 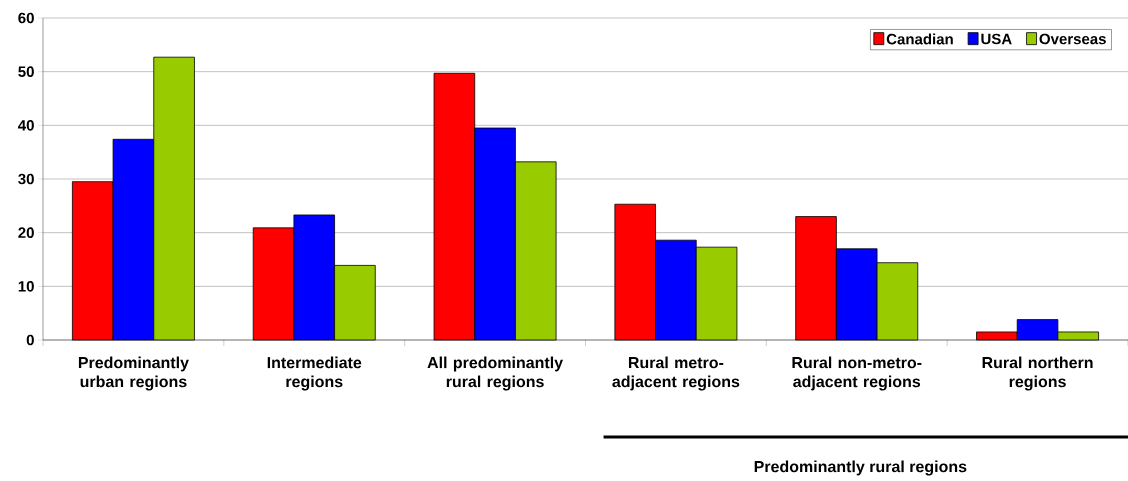 I want to click on x-tick-label: Rural non-metro-adjacent regions, so click(x=857, y=373).